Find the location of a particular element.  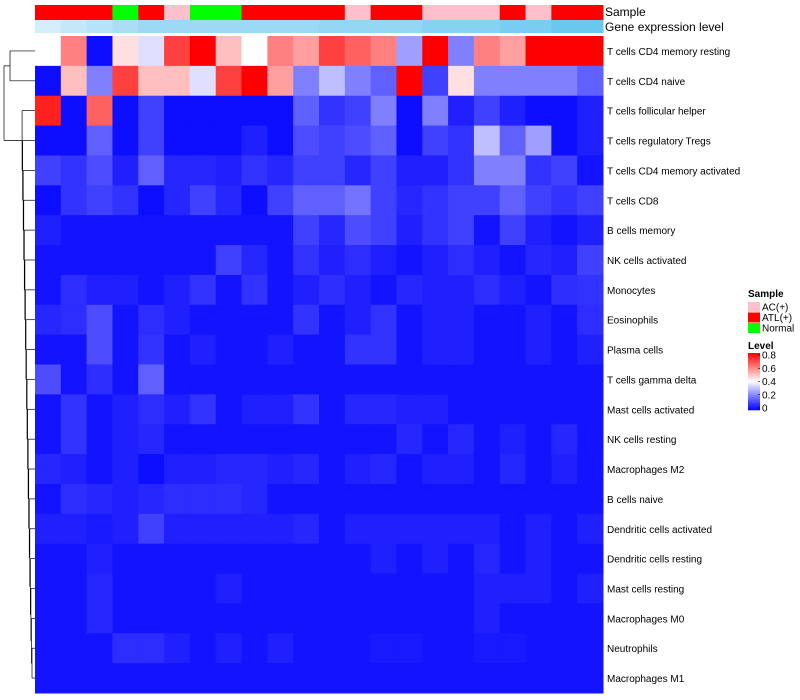

sample-legend-swatch is located at coordinates (754, 317).